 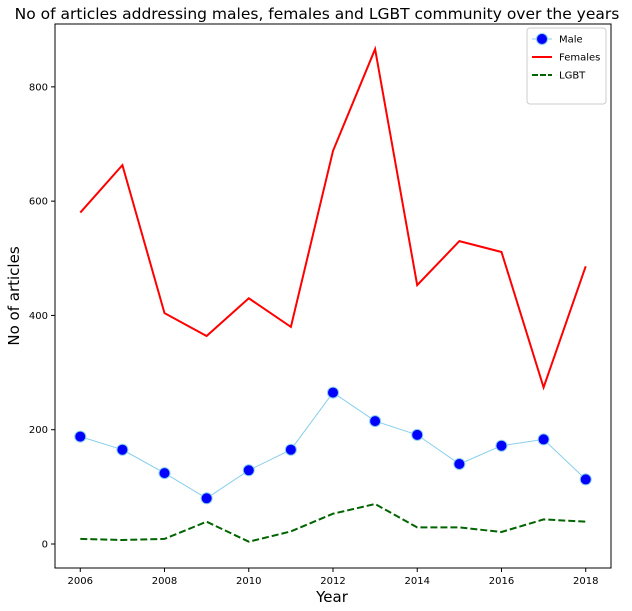 I want to click on legend-label-lgbt: LGBT, so click(x=572, y=76).